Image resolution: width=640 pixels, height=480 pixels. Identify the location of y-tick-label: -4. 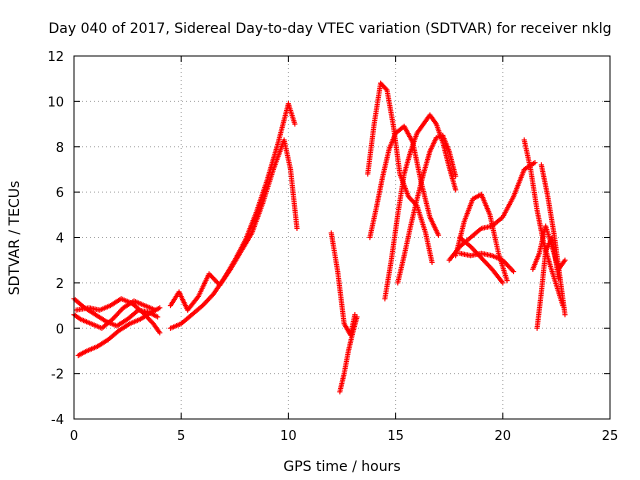
(57, 420).